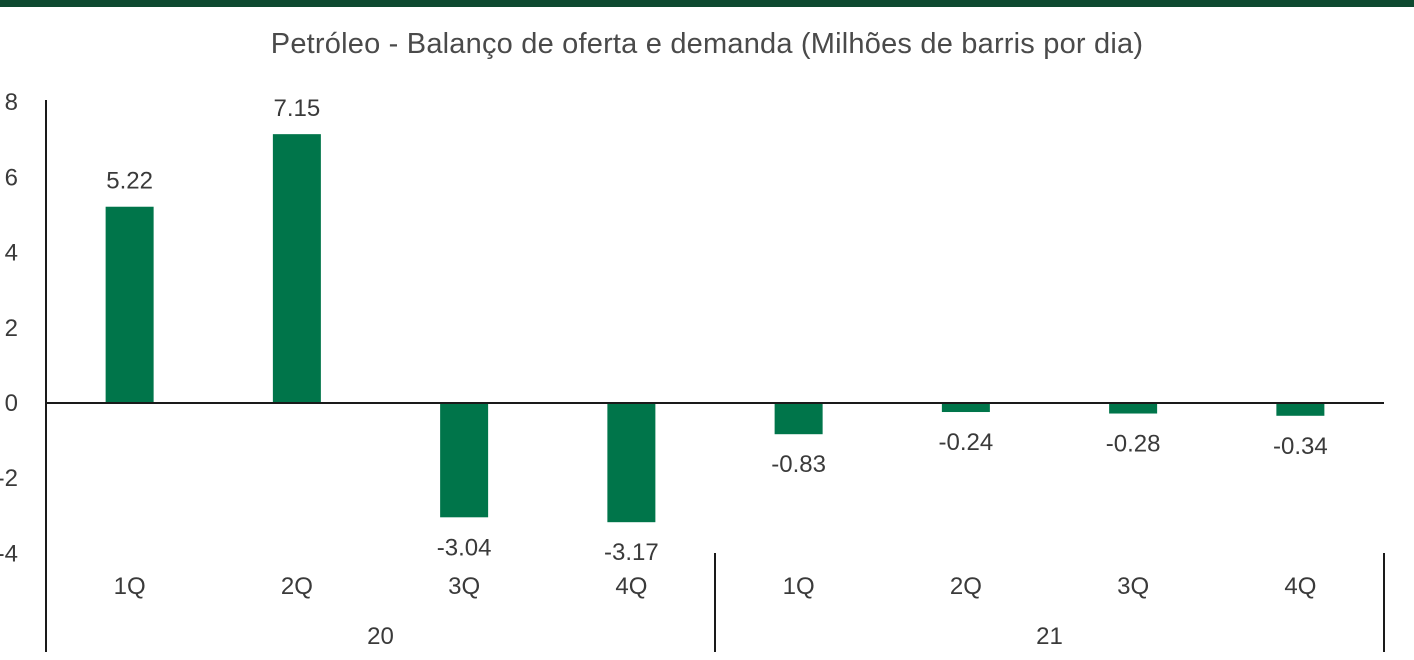  I want to click on data-label: 7.15, so click(297, 108).